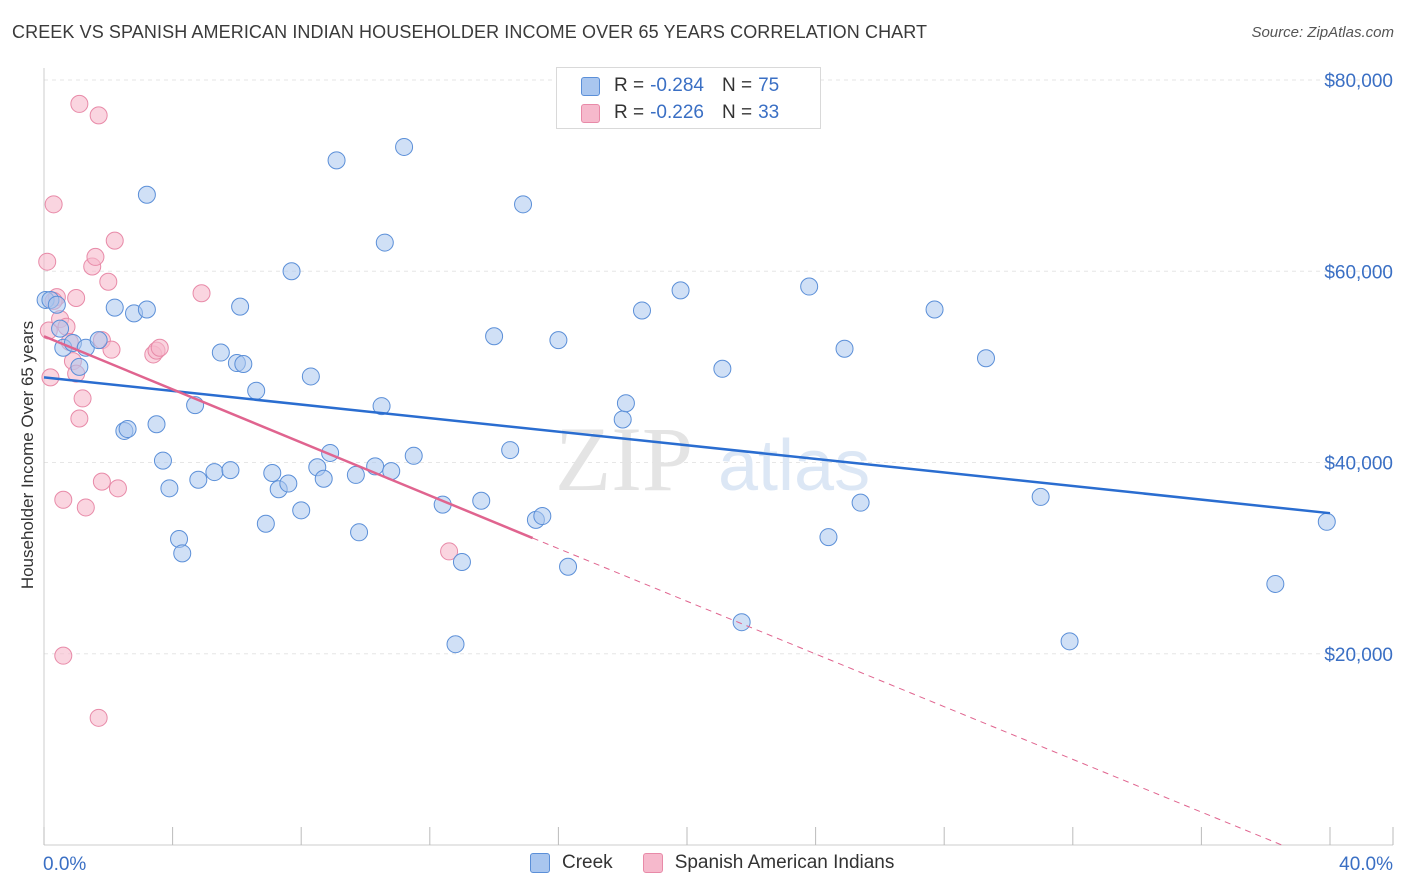 The height and width of the screenshot is (892, 1406). I want to click on spanish-trend-line, so click(288, 437).